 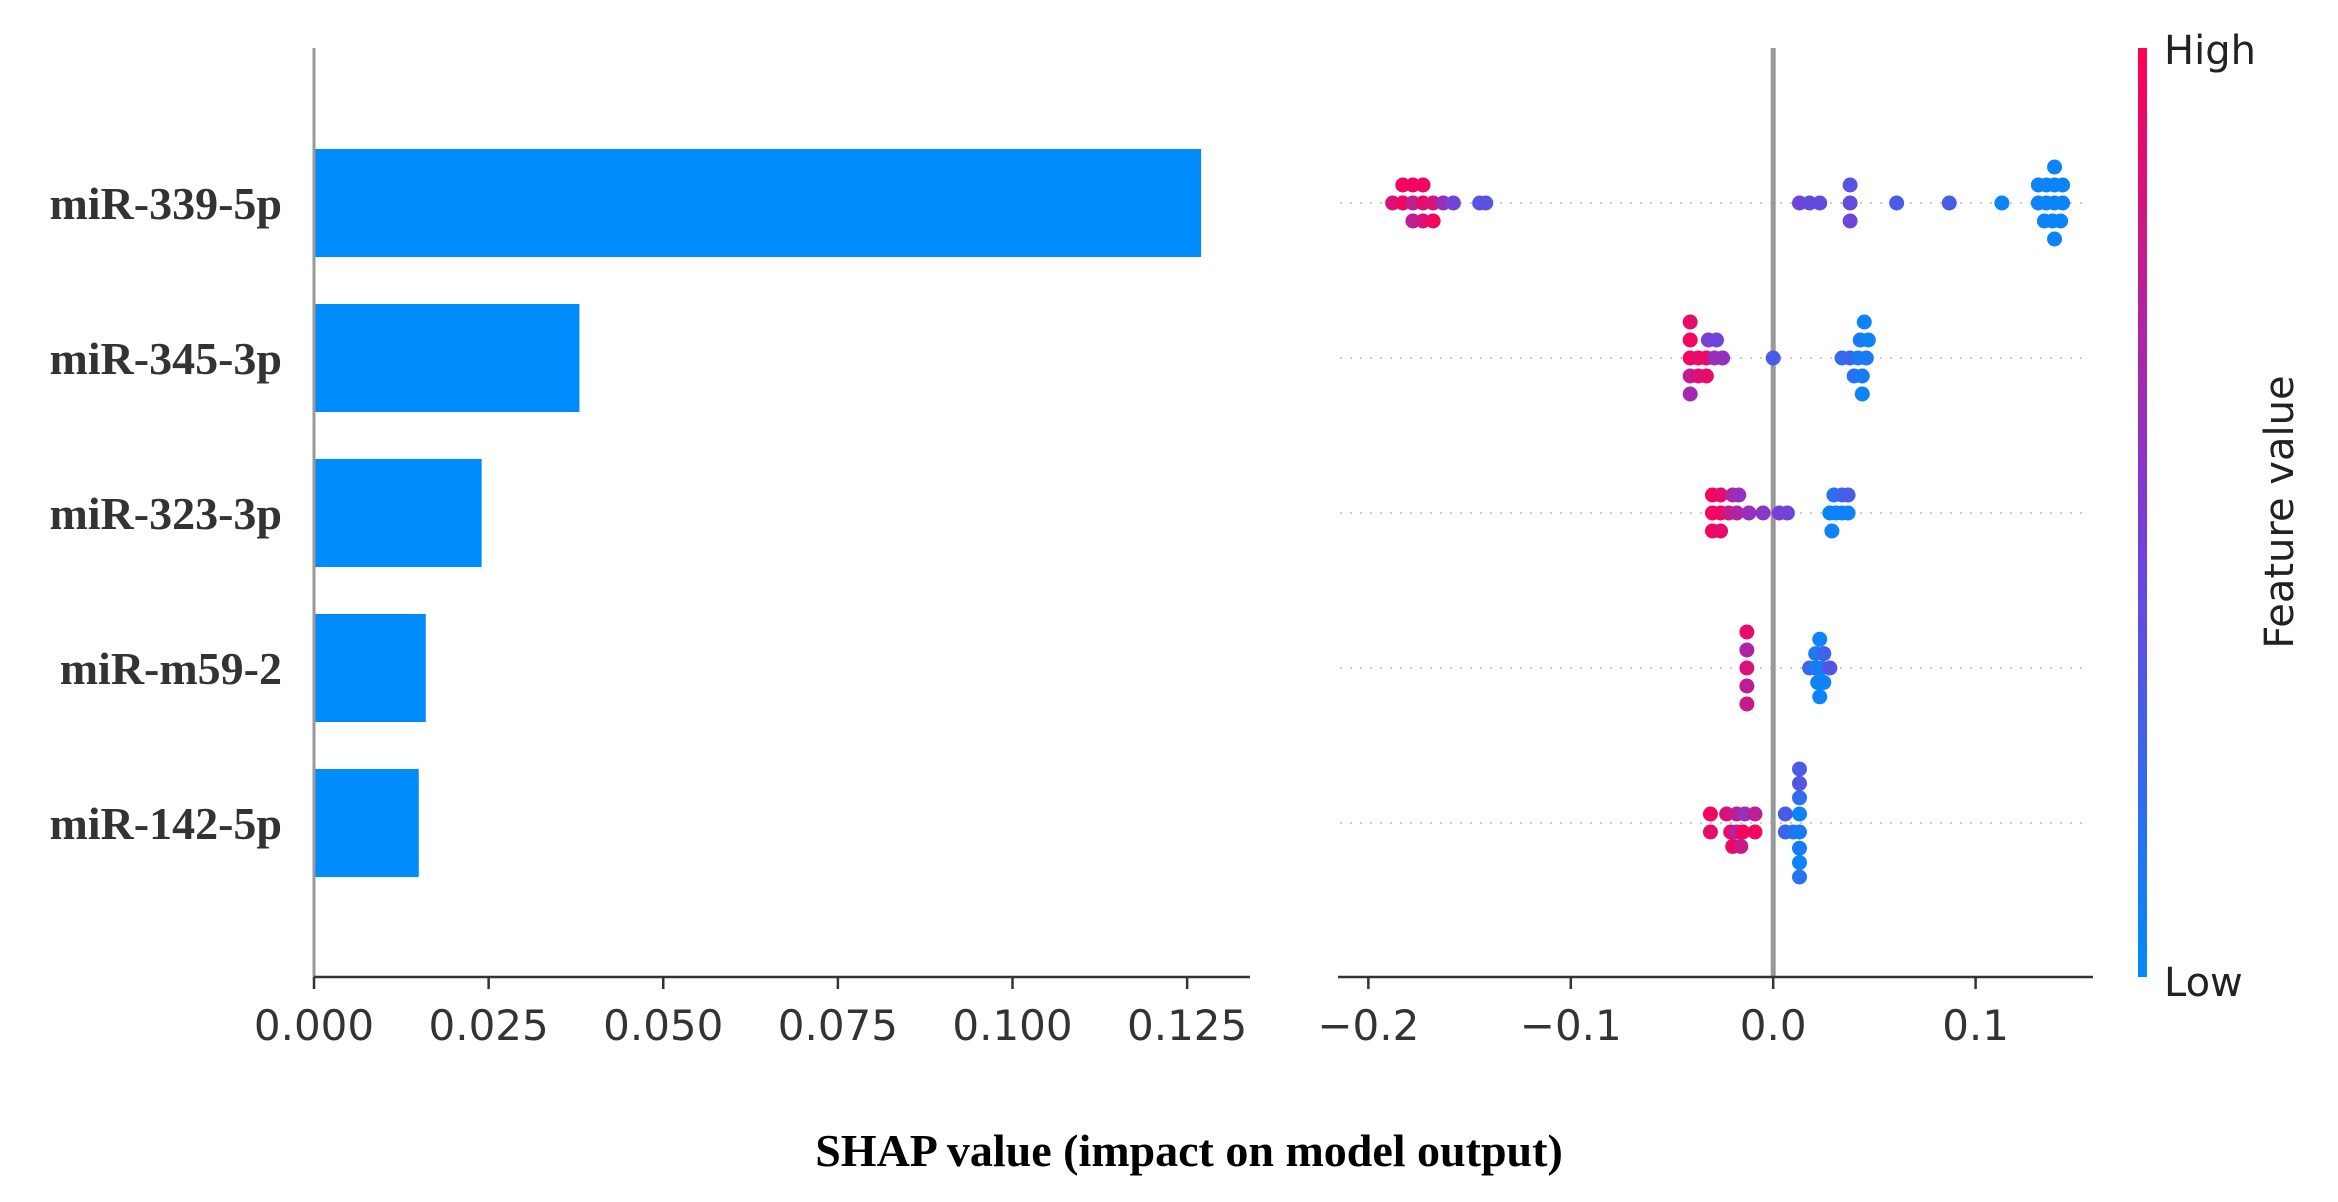 I want to click on colorbar: High Low Feature value, so click(x=2220, y=517).